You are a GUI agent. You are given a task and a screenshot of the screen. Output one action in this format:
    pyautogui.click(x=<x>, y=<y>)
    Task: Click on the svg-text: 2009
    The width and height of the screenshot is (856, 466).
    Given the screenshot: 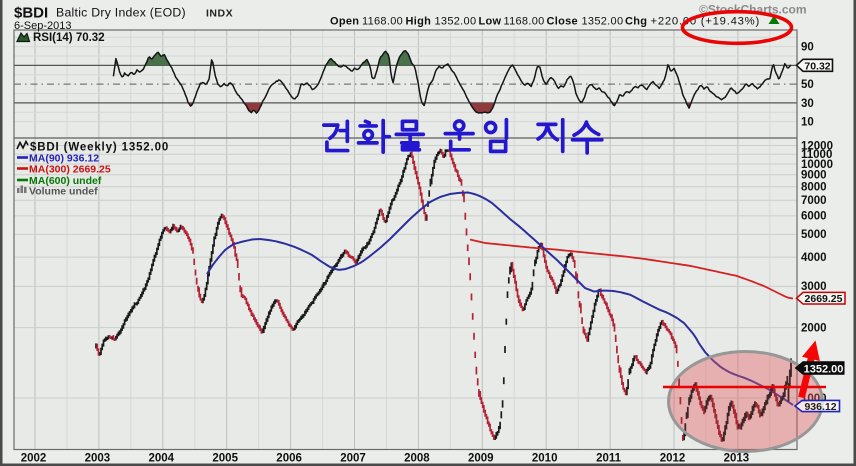 What is the action you would take?
    pyautogui.click(x=481, y=459)
    